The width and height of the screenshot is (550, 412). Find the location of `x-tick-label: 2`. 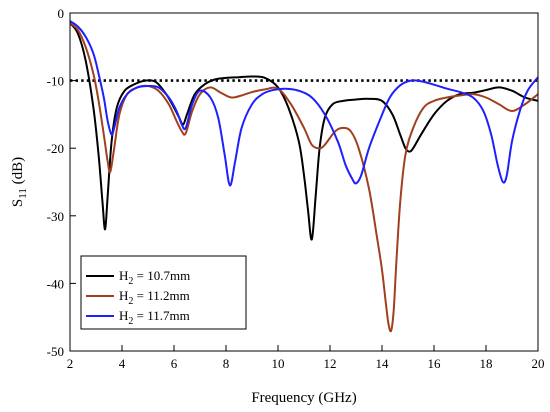

x-tick-label: 2 is located at coordinates (70, 363).